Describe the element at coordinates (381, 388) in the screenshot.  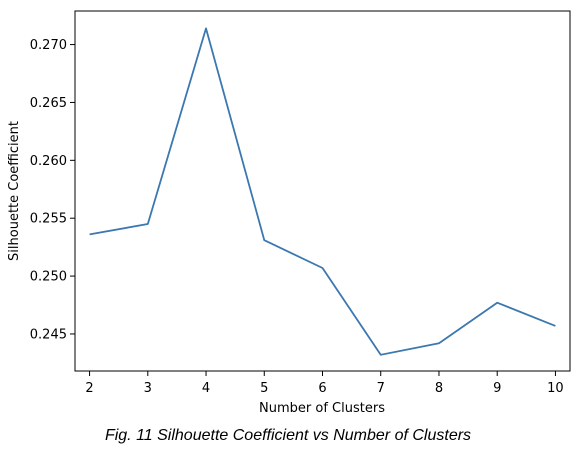
I see `x-tick-label: 7` at that location.